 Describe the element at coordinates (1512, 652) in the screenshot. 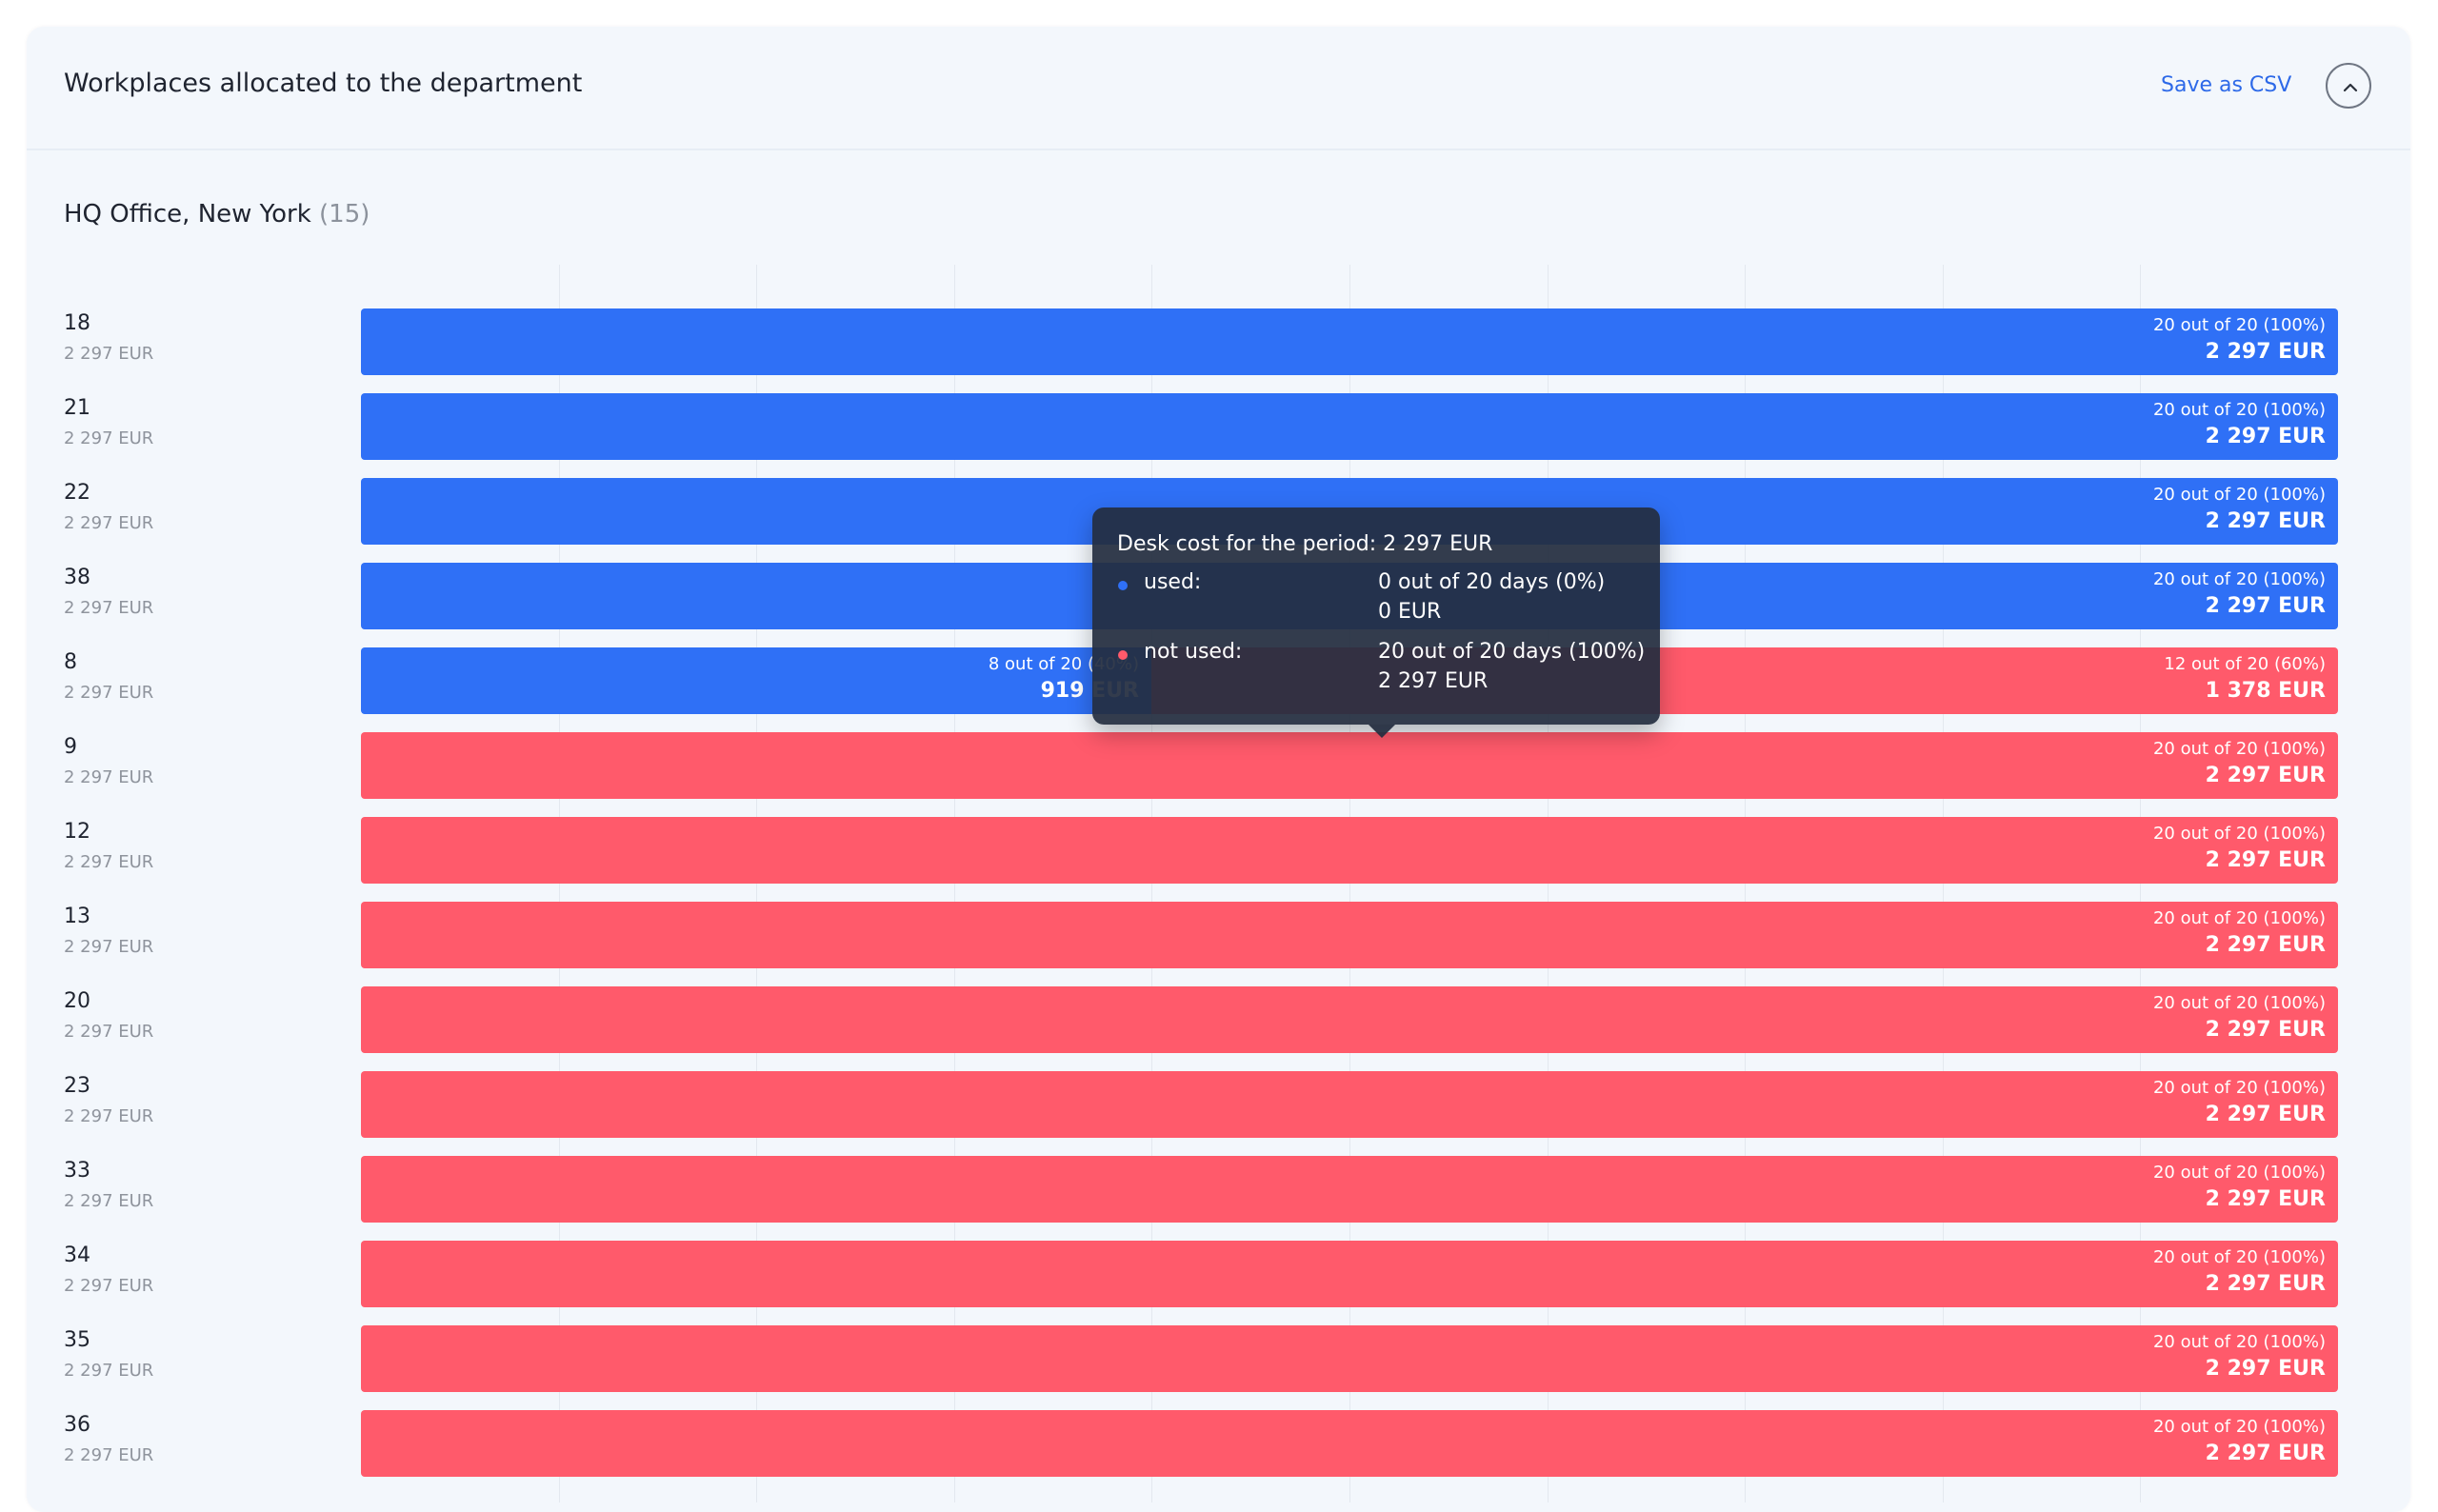

I see `tooltip-not-used-days: 20 out of 20 days (100%)` at that location.